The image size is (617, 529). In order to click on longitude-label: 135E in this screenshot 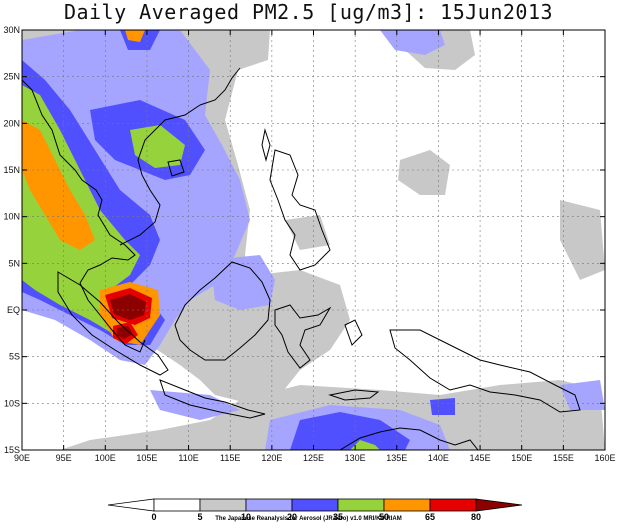, I will do `click(396, 458)`.